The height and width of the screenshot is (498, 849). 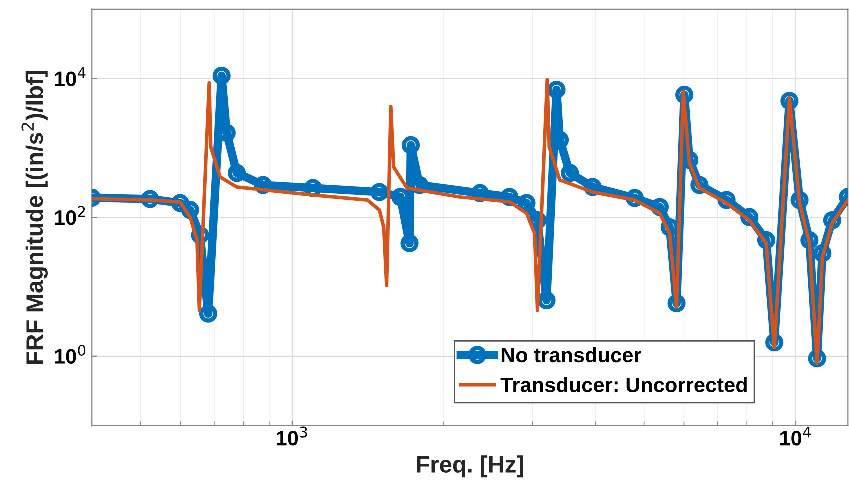 I want to click on y-tick-label: 10$^{2}$, so click(x=70, y=216).